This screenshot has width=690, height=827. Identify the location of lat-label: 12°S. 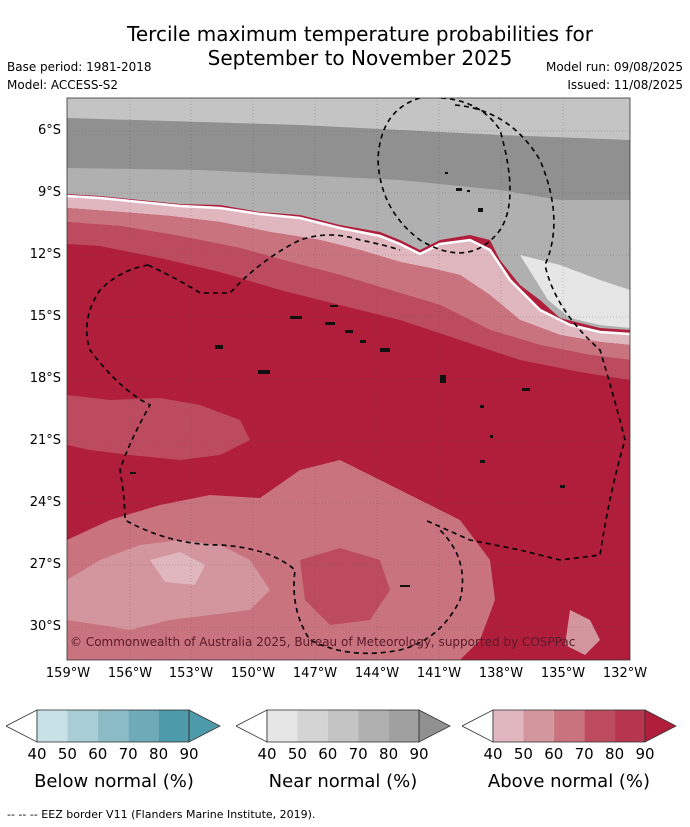
(45, 254).